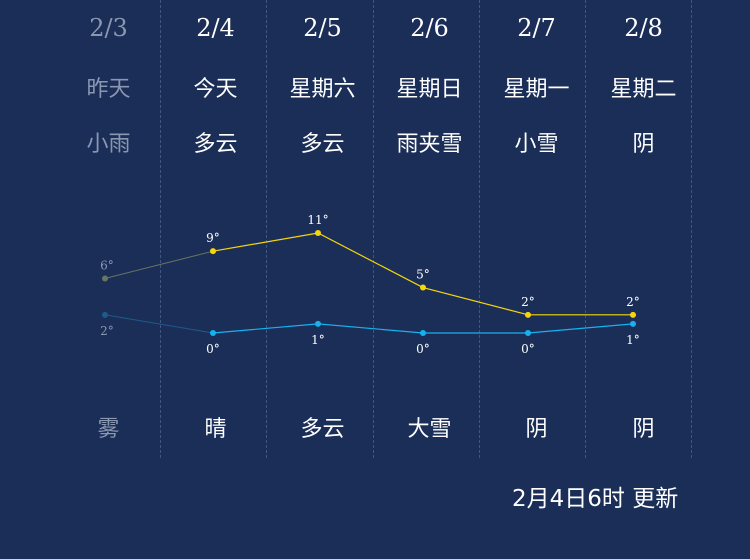 The width and height of the screenshot is (750, 559). What do you see at coordinates (322, 28) in the screenshot?
I see `day-date: 2/5` at bounding box center [322, 28].